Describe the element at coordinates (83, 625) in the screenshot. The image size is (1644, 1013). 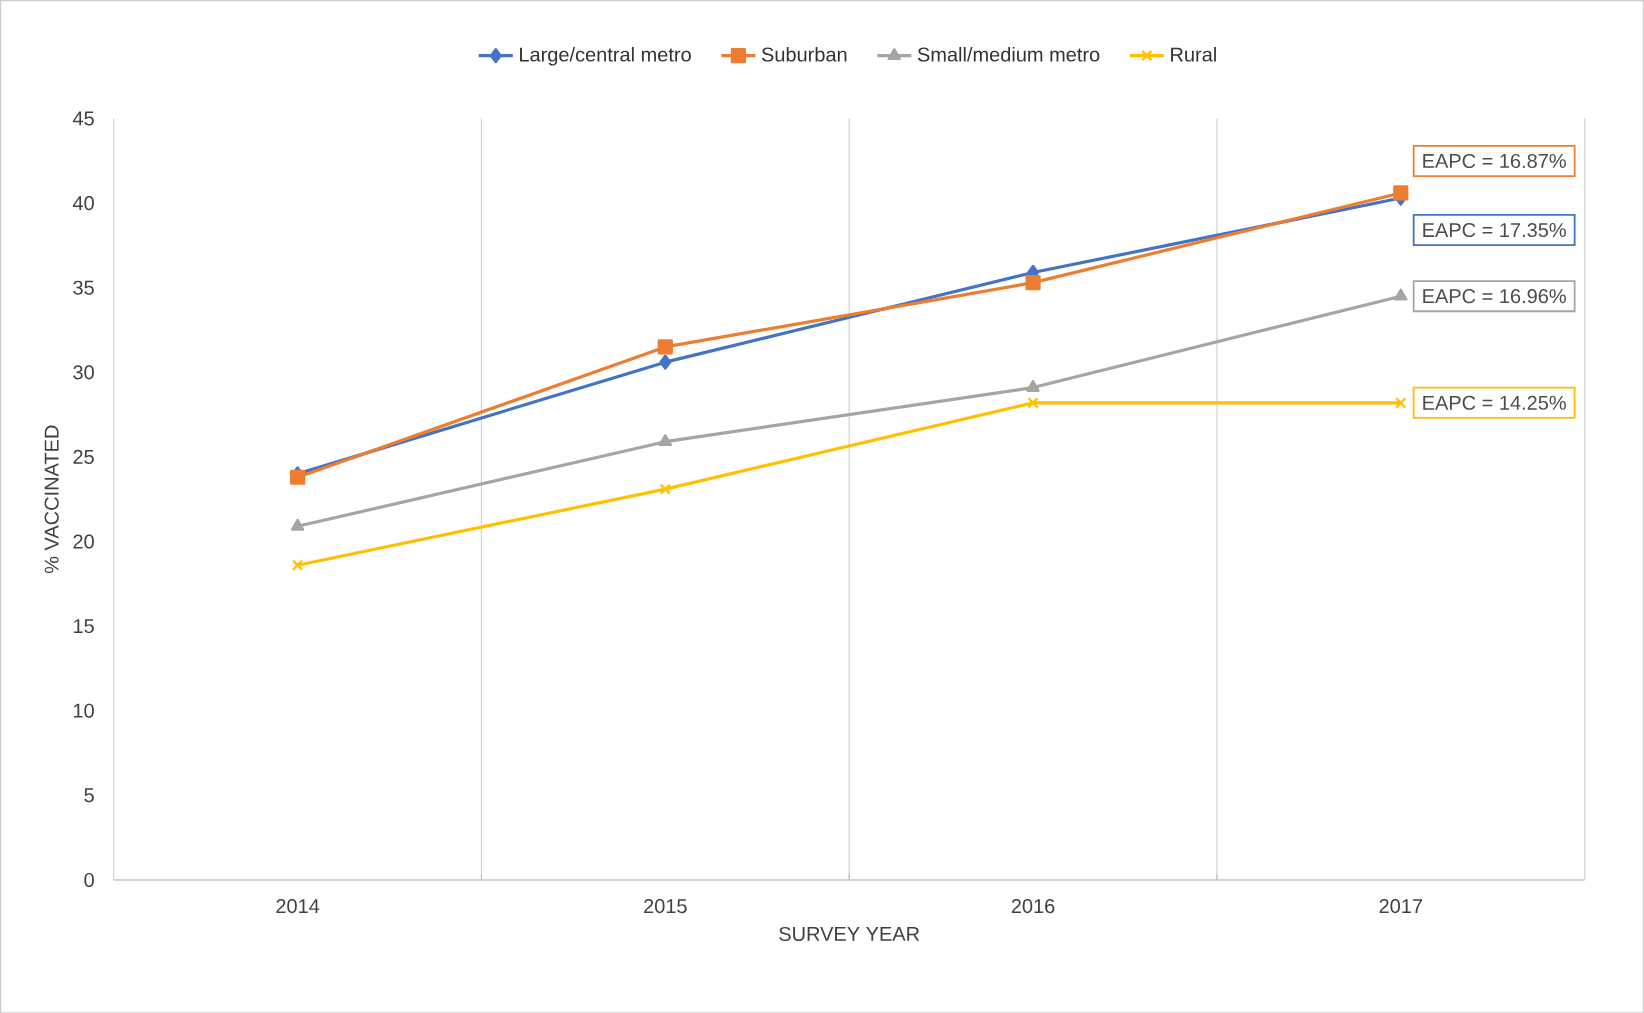
I see `y-tick-label: 15` at that location.